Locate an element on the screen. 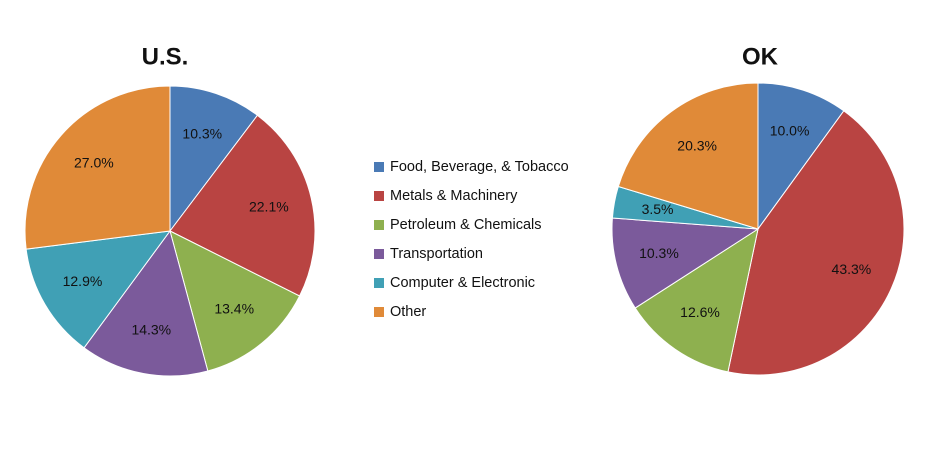 Image resolution: width=925 pixels, height=458 pixels. data-label: 43.3% is located at coordinates (852, 269).